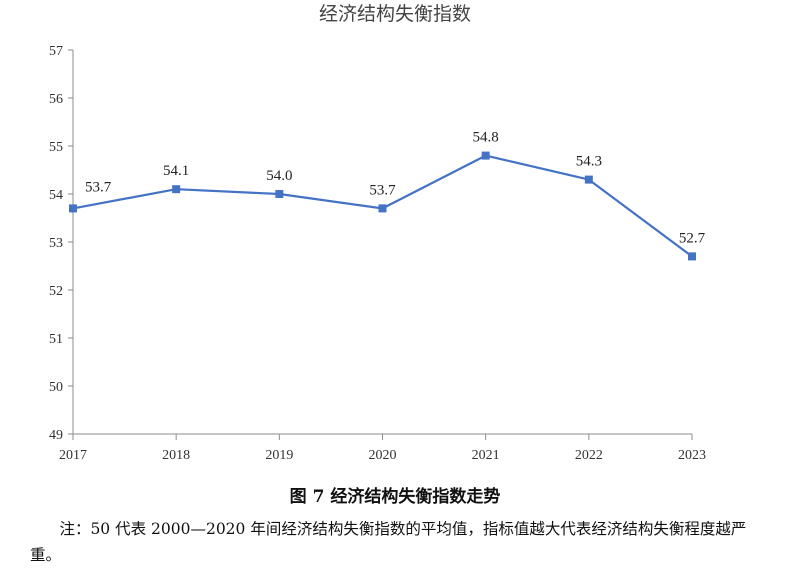 The width and height of the screenshot is (790, 581). I want to click on x-tick-label: 2020, so click(383, 455).